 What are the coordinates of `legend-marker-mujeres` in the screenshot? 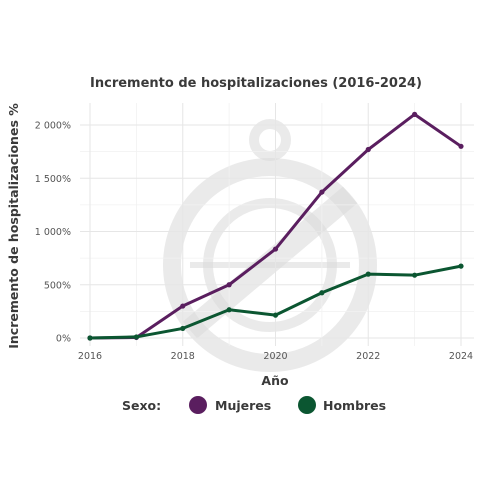 It's located at (198, 405).